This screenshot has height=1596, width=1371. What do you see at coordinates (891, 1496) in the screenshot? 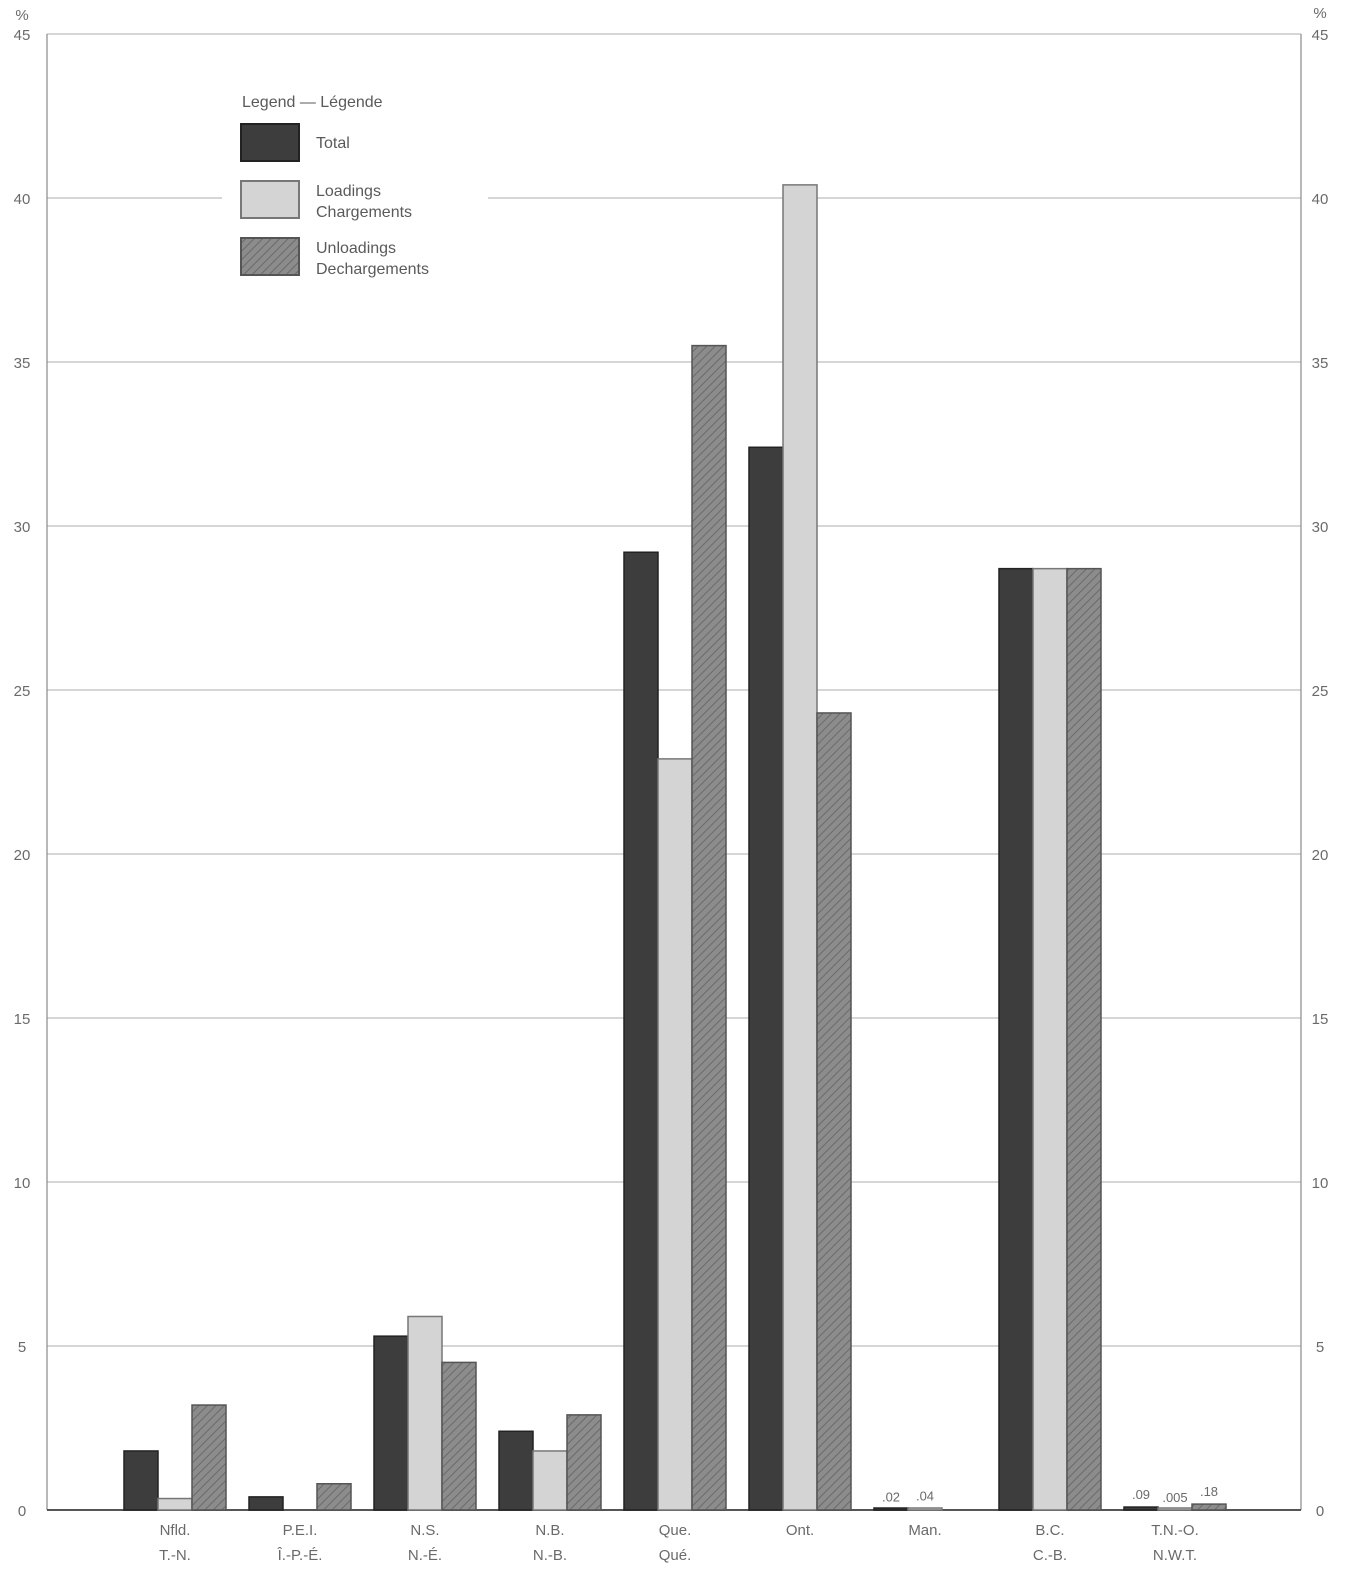
I see `data-label-0: .02` at bounding box center [891, 1496].